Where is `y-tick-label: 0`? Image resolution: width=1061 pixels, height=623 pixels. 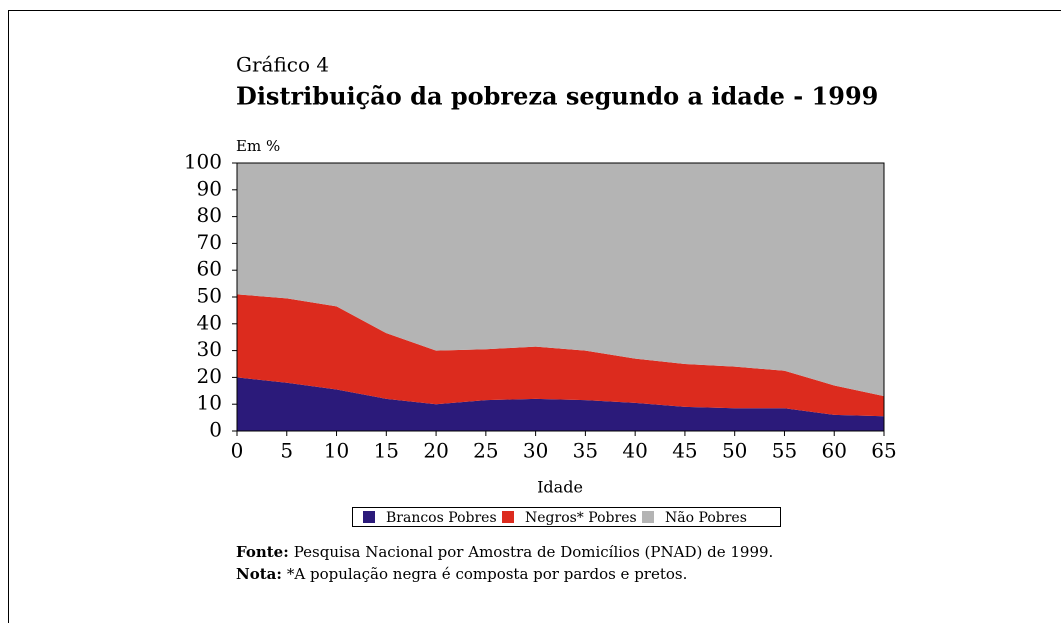
y-tick-label: 0 is located at coordinates (215, 430).